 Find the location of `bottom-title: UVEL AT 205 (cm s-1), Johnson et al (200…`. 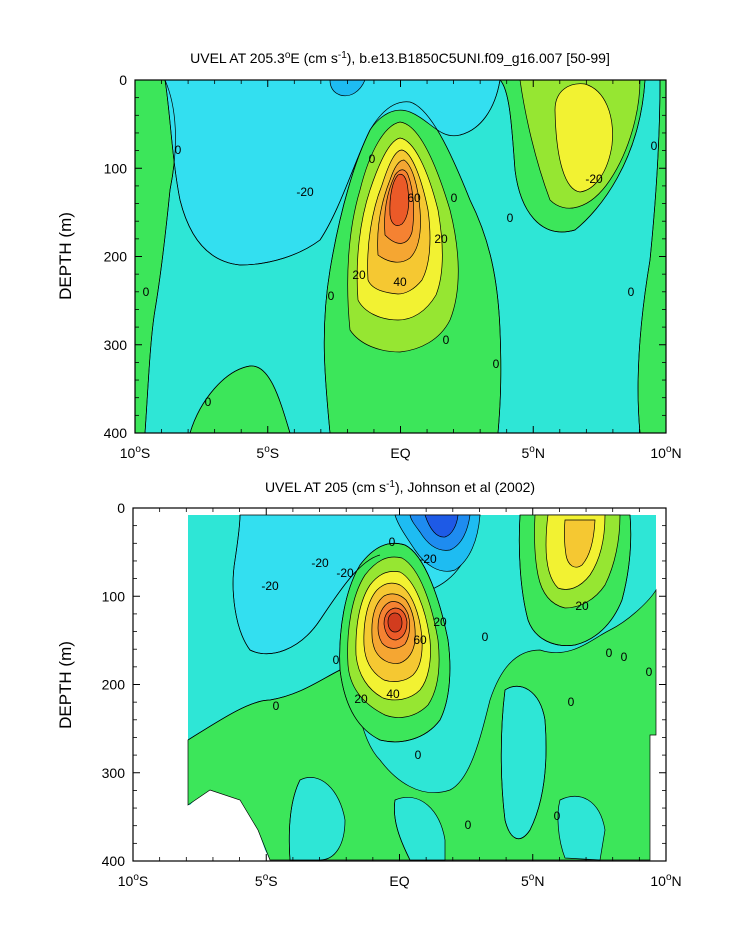

bottom-title: UVEL AT 205 (cm s-1), Johnson et al (200… is located at coordinates (400, 487).